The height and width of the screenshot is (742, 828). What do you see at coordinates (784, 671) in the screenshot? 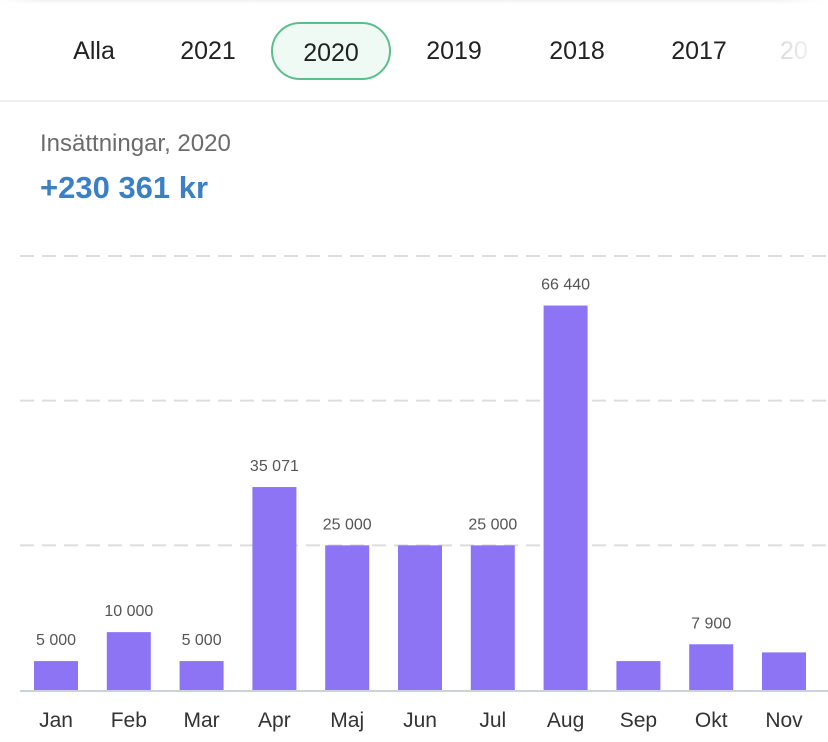
I see `bar-nov` at bounding box center [784, 671].